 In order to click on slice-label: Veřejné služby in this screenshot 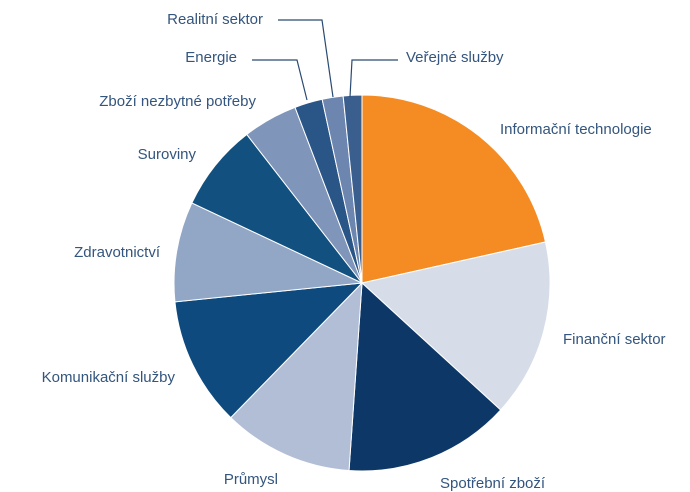, I will do `click(455, 57)`.